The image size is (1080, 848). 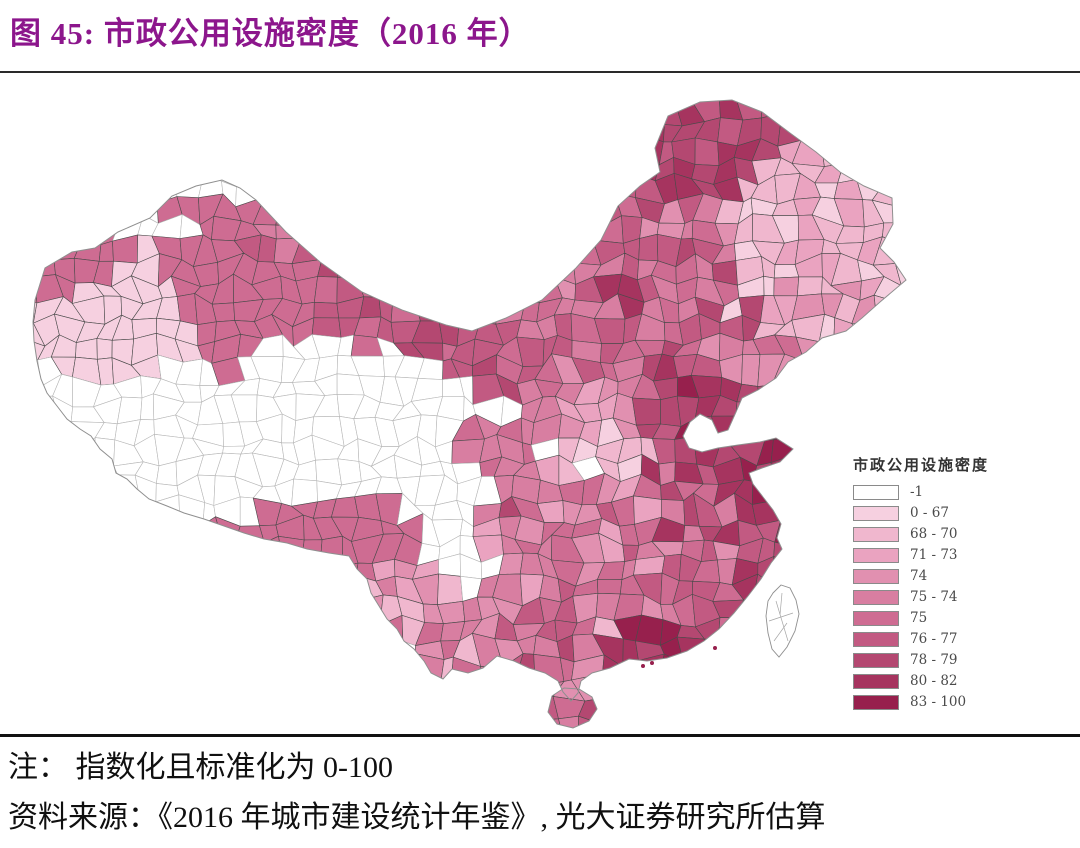 I want to click on legend-item: 75 - 74, so click(x=921, y=597).